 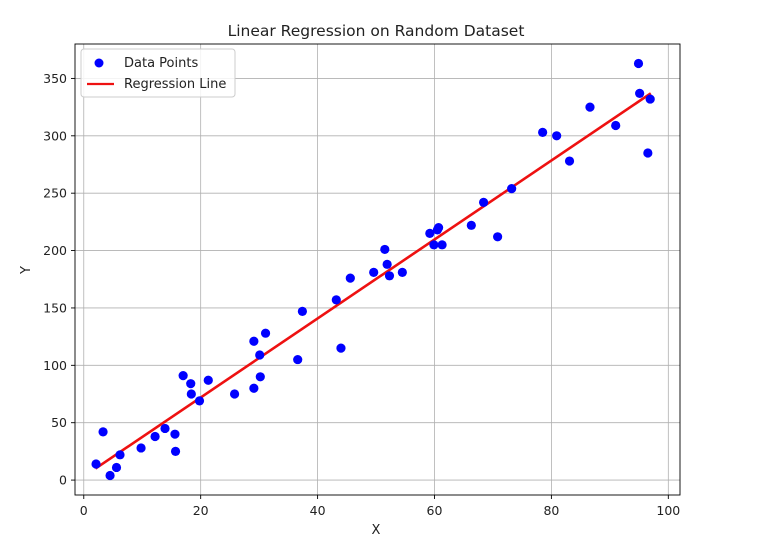 What do you see at coordinates (55, 307) in the screenshot?
I see `y-tick-label: 150` at bounding box center [55, 307].